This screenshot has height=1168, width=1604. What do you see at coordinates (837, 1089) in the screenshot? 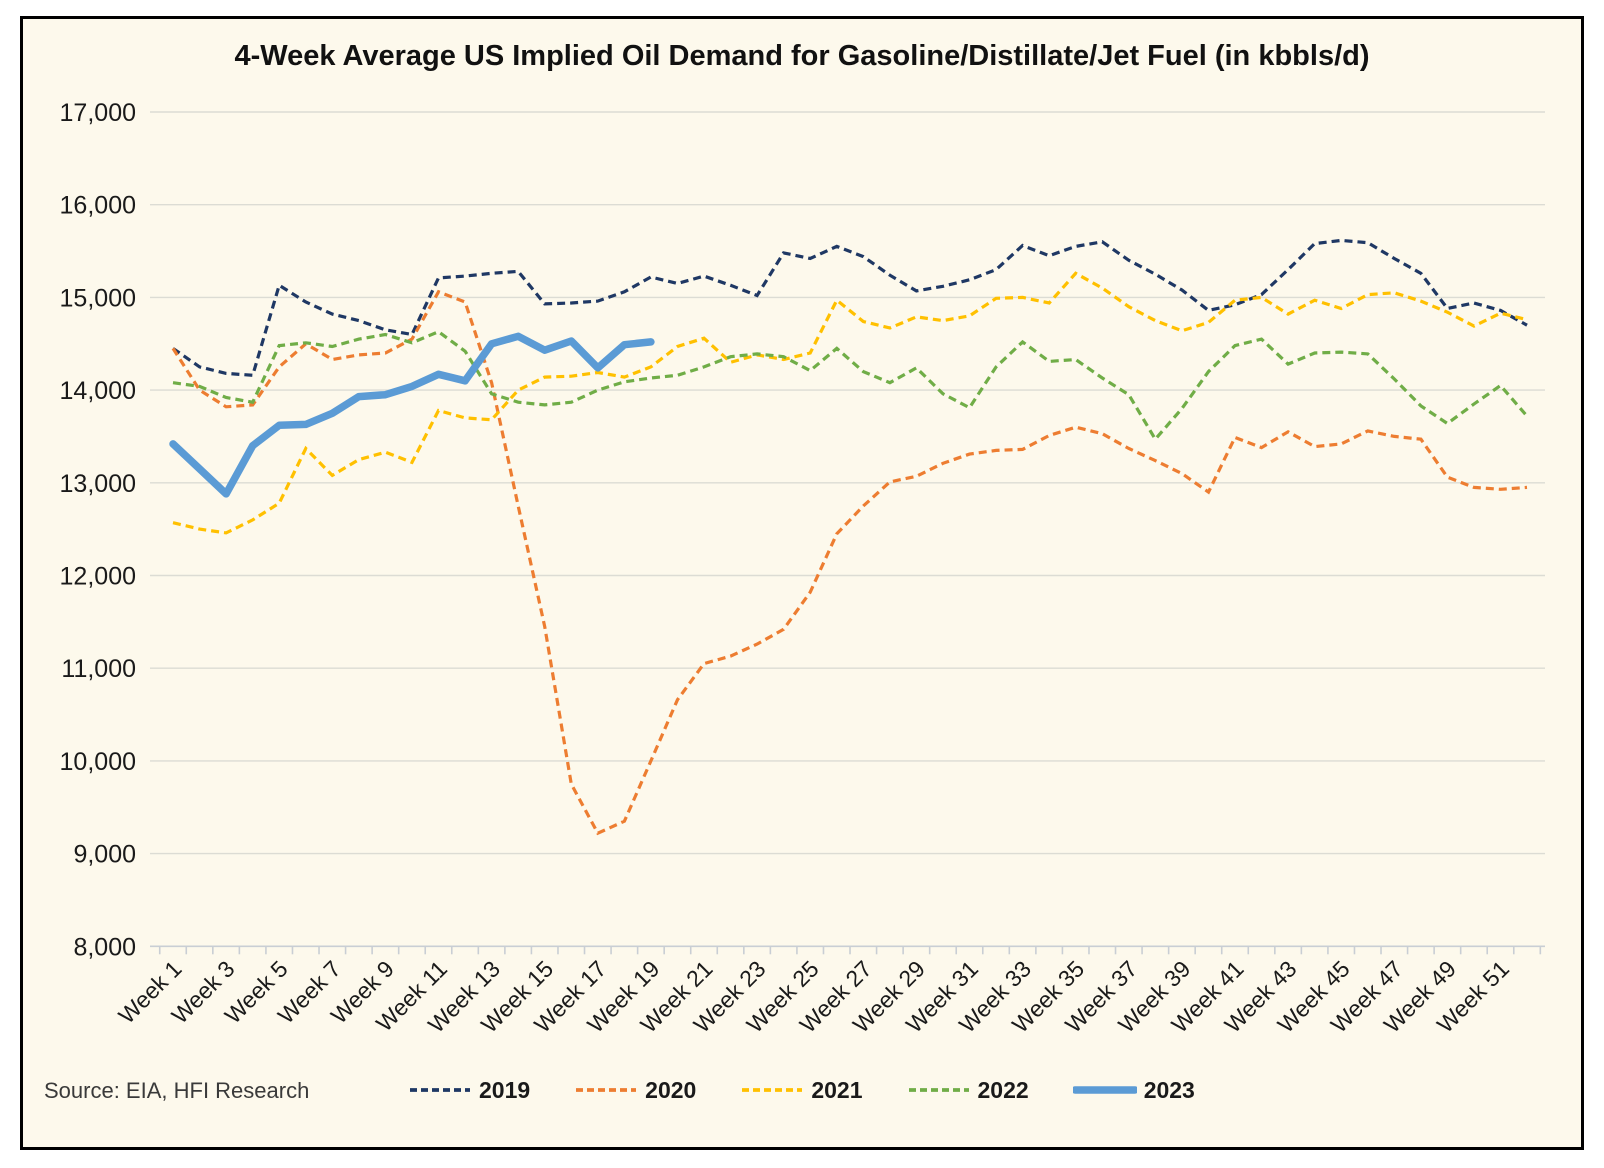
I see `legend-label-2021: 2021` at bounding box center [837, 1089].